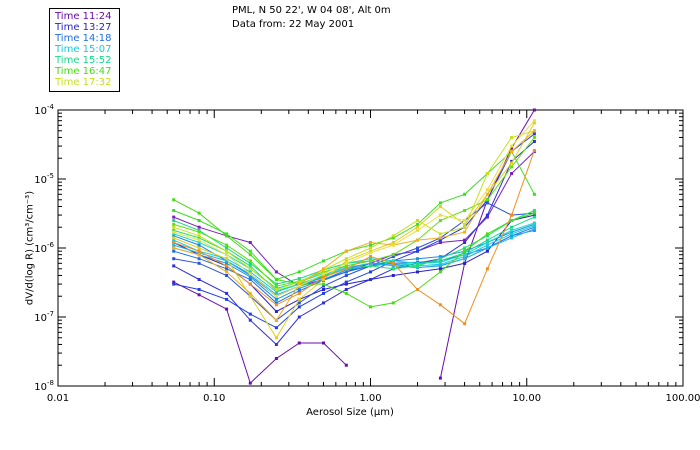 The image size is (700, 450). Describe the element at coordinates (683, 398) in the screenshot. I see `x-tick-label: 100.00` at that location.